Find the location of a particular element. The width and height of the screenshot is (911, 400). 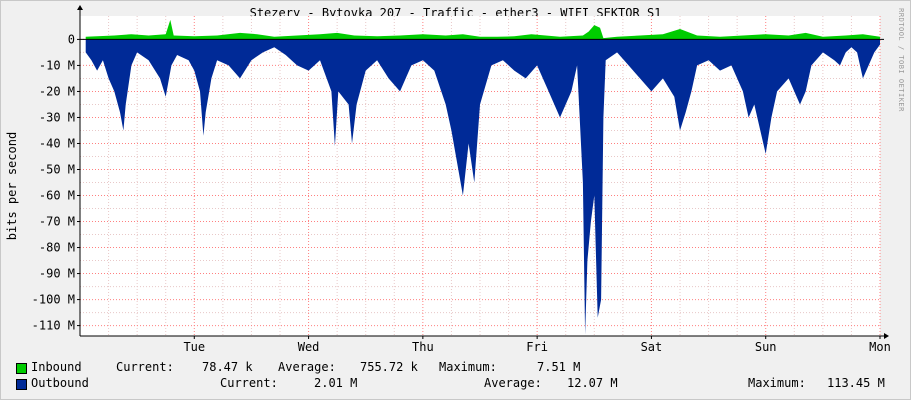

outbound-current-label: Current: is located at coordinates (249, 383).